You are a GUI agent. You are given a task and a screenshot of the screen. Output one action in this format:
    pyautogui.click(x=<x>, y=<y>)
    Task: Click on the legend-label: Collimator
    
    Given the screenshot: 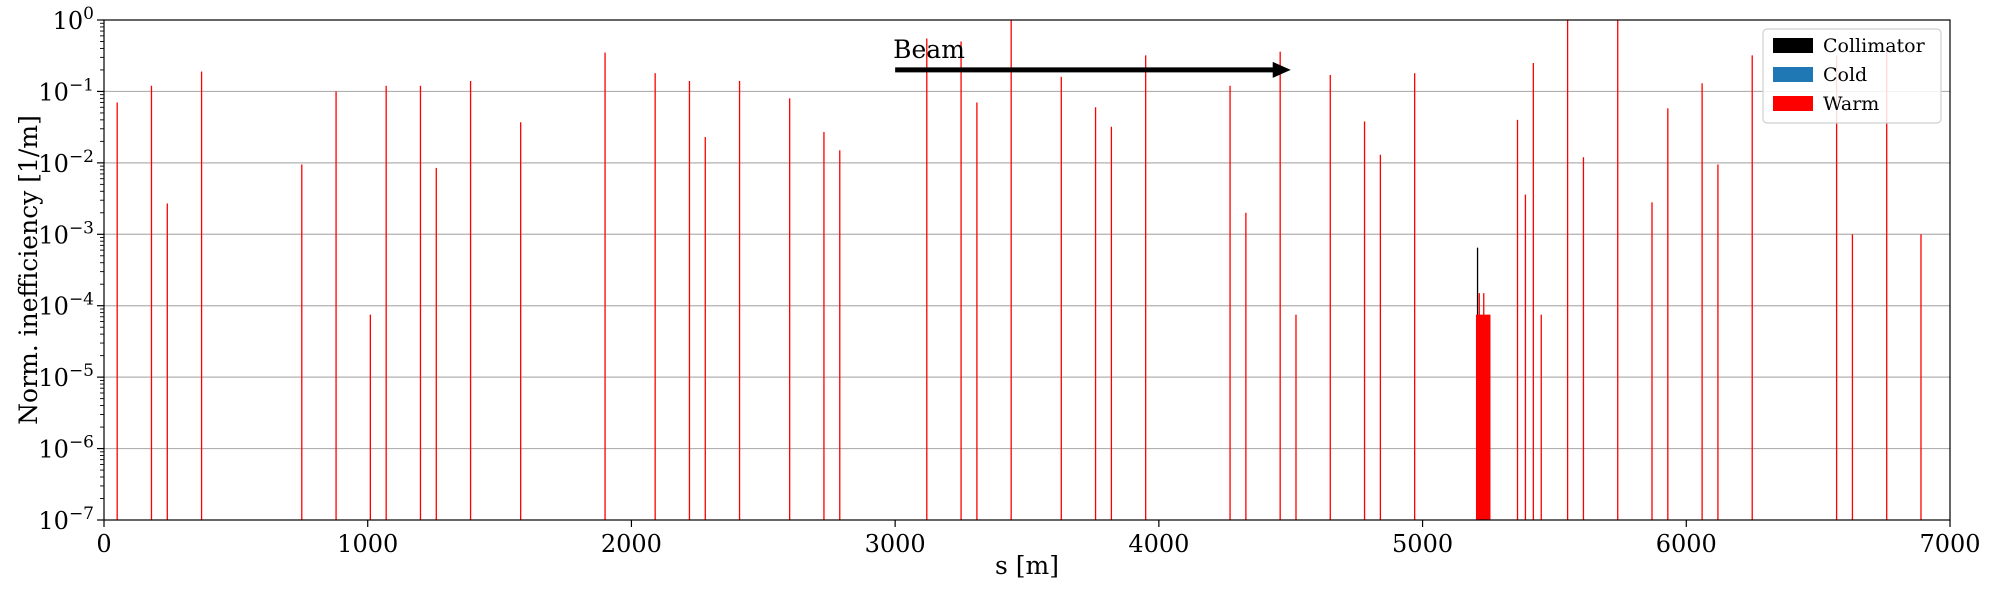 What is the action you would take?
    pyautogui.click(x=1874, y=46)
    